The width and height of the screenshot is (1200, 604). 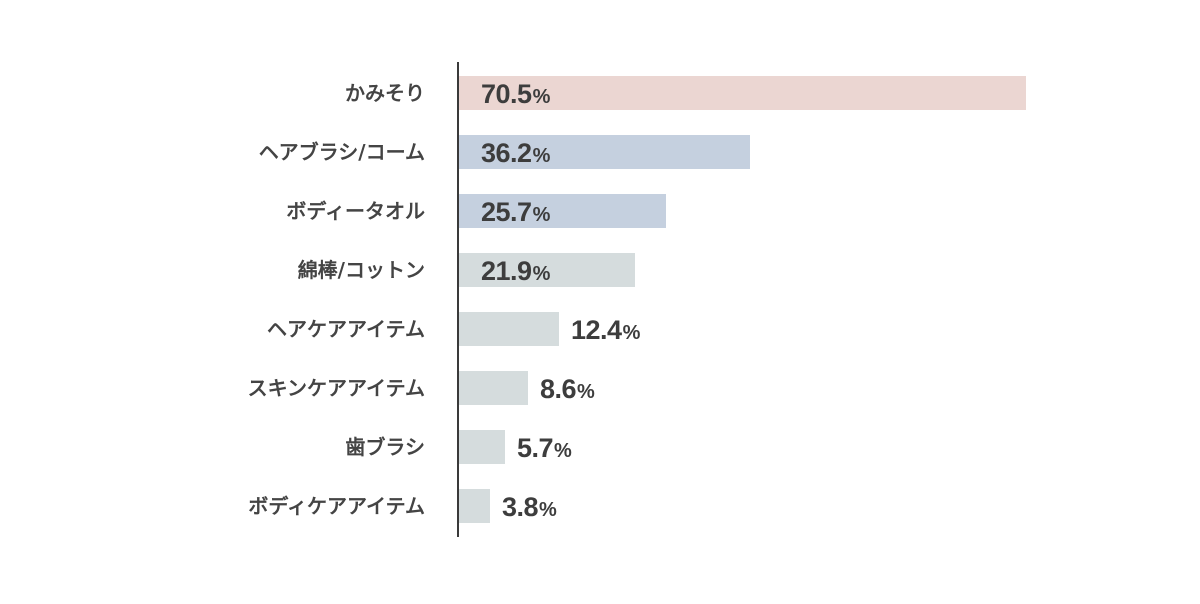 I want to click on value-label: 12.4%, so click(x=606, y=330).